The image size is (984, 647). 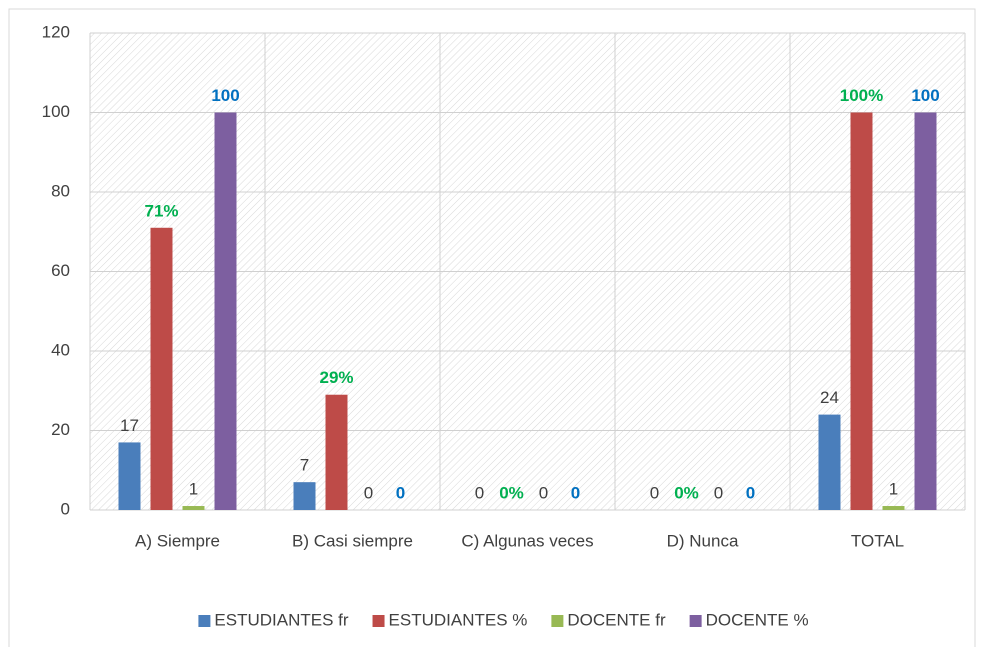 I want to click on y-tick-label: 80, so click(x=60, y=190).